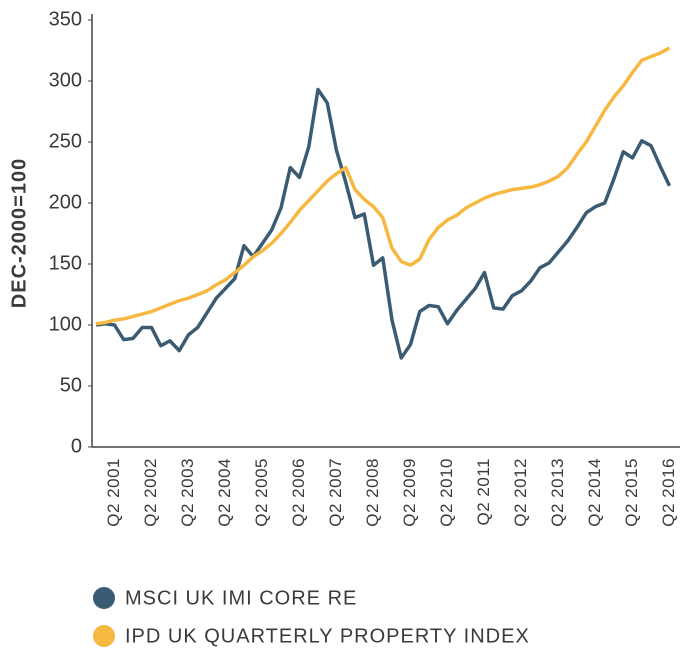  Describe the element at coordinates (241, 598) in the screenshot. I see `legend-label: MSCI UK IMI CORE RE` at that location.